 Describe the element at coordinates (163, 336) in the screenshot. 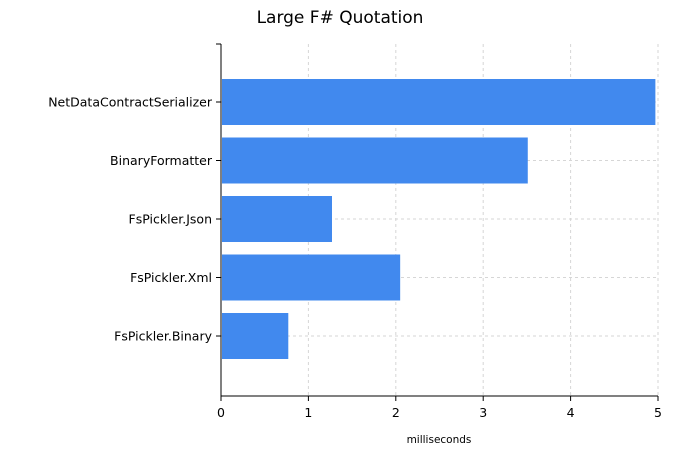

I see `category-label: FsPickler.Binary` at that location.